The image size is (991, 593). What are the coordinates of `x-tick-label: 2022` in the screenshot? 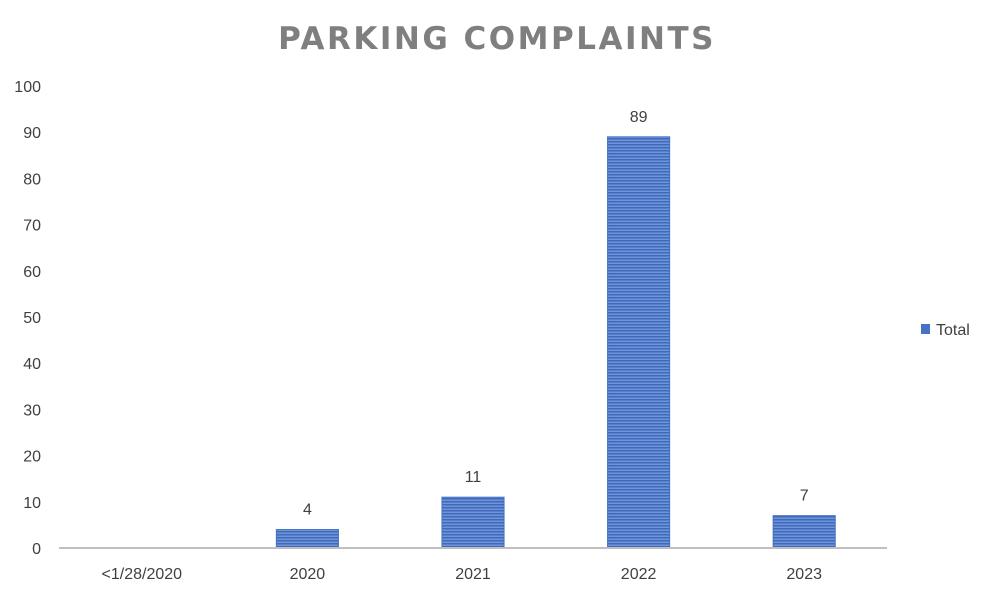 It's located at (639, 574).